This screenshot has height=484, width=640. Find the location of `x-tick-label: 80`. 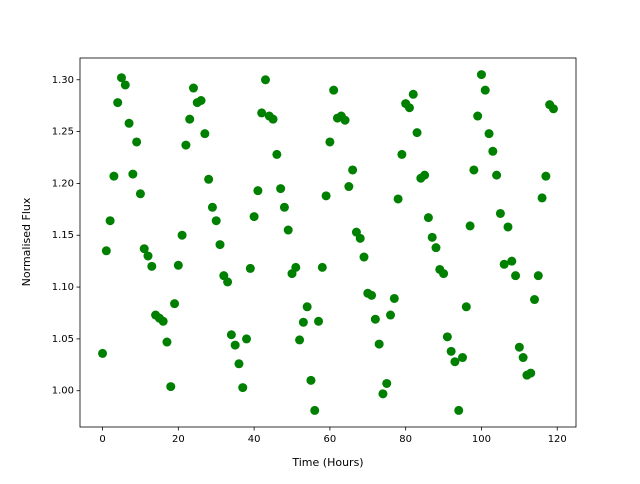

x-tick-label: 80 is located at coordinates (405, 439).